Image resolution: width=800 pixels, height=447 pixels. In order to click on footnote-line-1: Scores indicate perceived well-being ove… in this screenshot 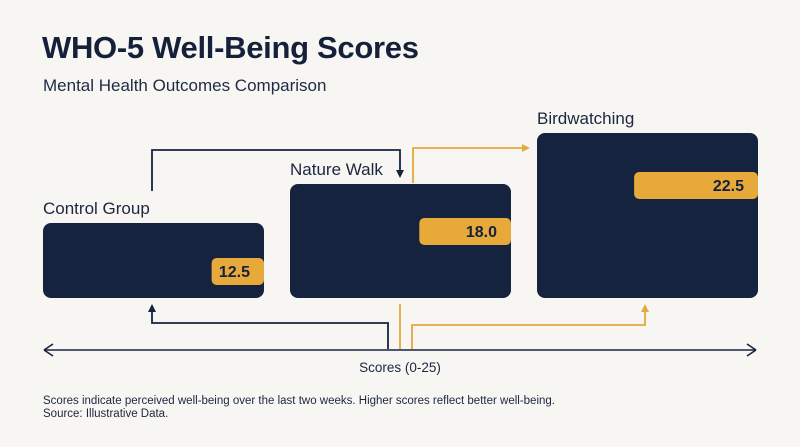, I will do `click(299, 401)`.